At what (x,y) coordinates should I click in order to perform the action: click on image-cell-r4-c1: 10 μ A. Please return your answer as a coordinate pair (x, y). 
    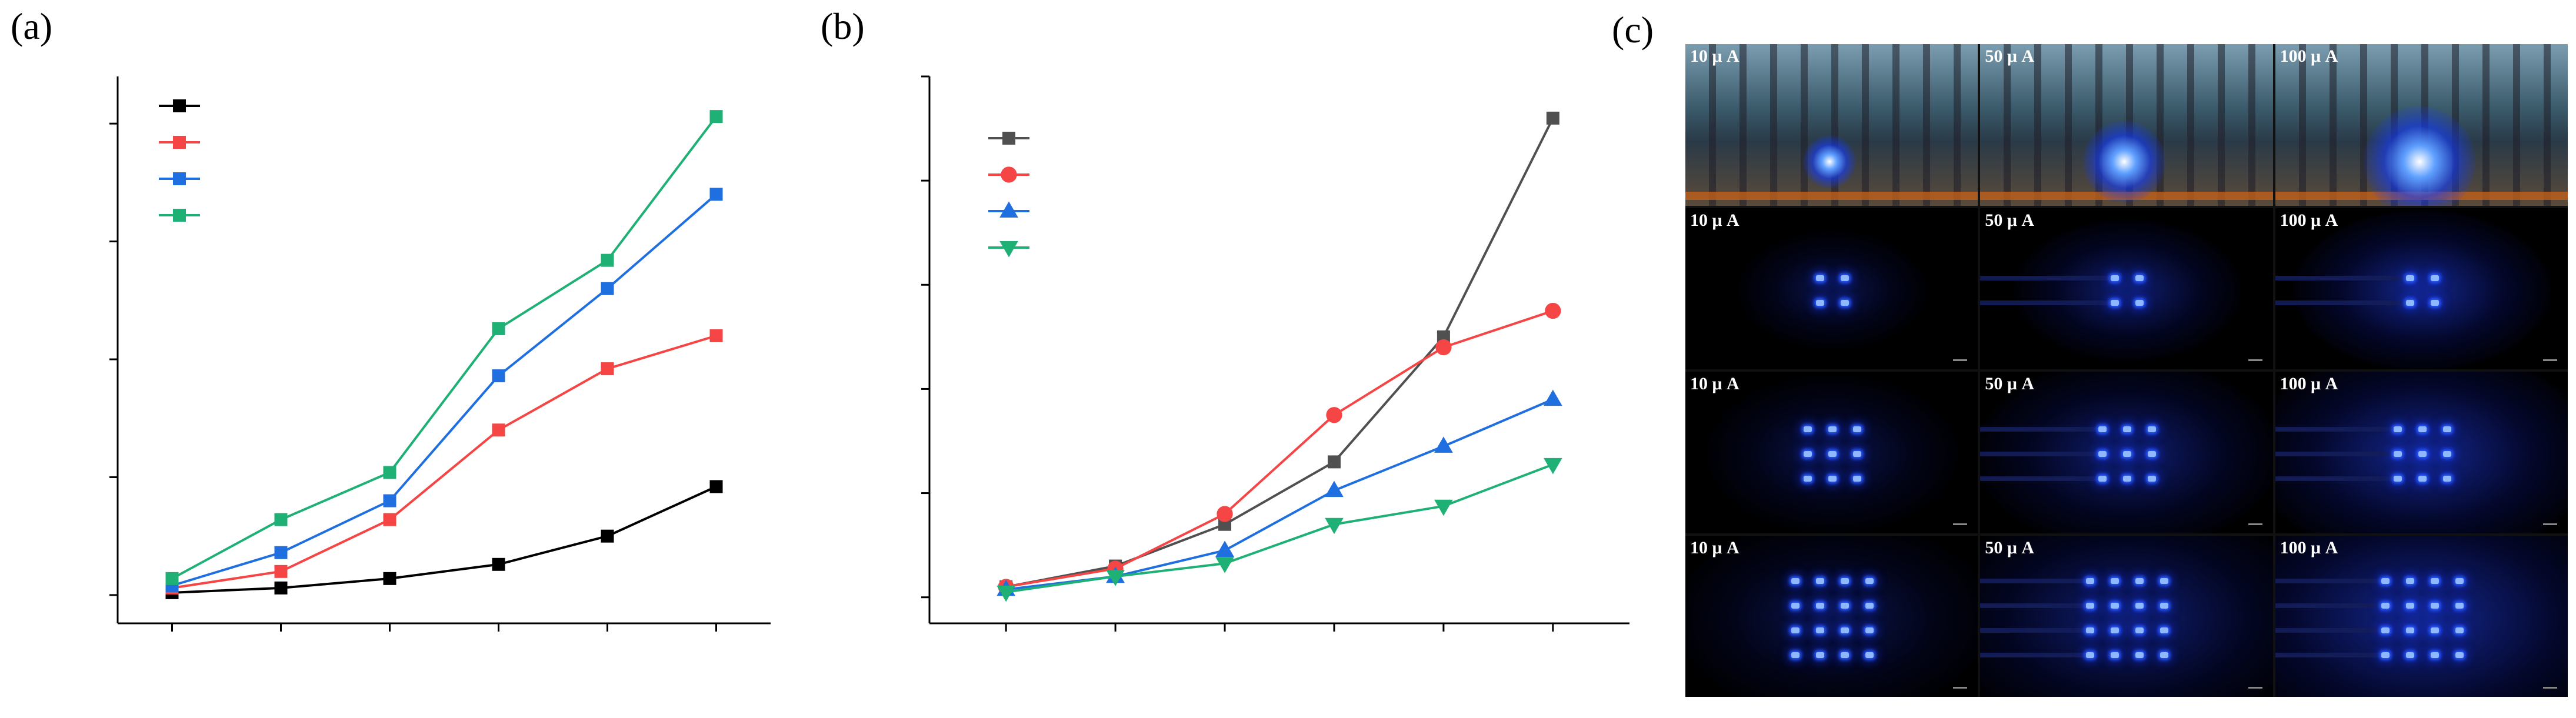
    Looking at the image, I should click on (1831, 616).